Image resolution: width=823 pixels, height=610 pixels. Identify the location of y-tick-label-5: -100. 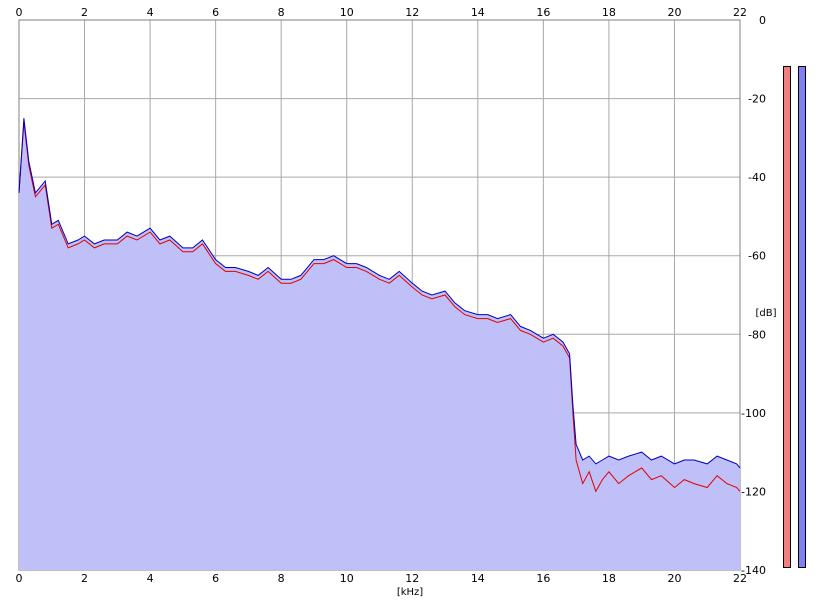
(753, 413).